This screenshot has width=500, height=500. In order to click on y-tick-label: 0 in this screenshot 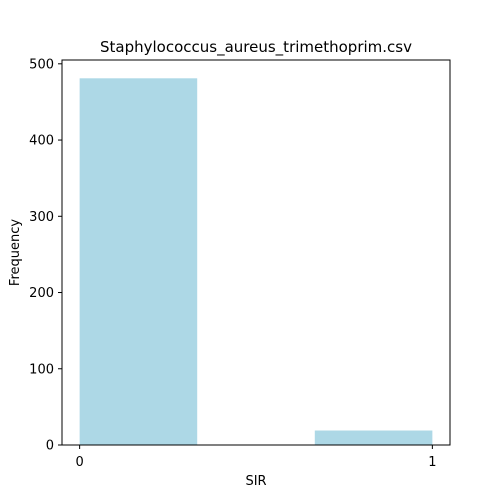, I will do `click(50, 446)`.